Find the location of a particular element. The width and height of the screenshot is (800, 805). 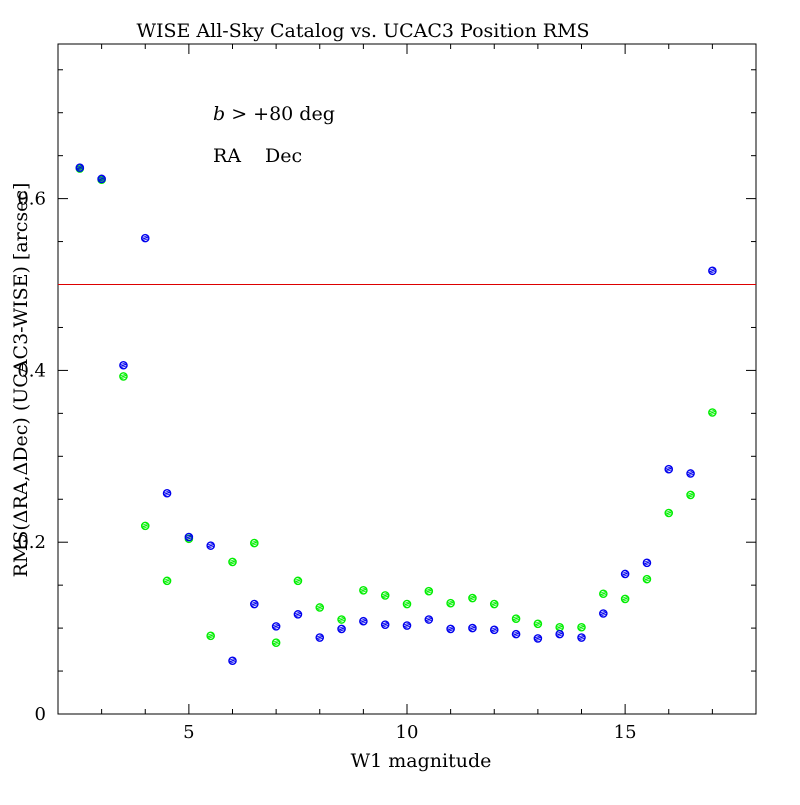

x-tick-label: 10 is located at coordinates (407, 732).